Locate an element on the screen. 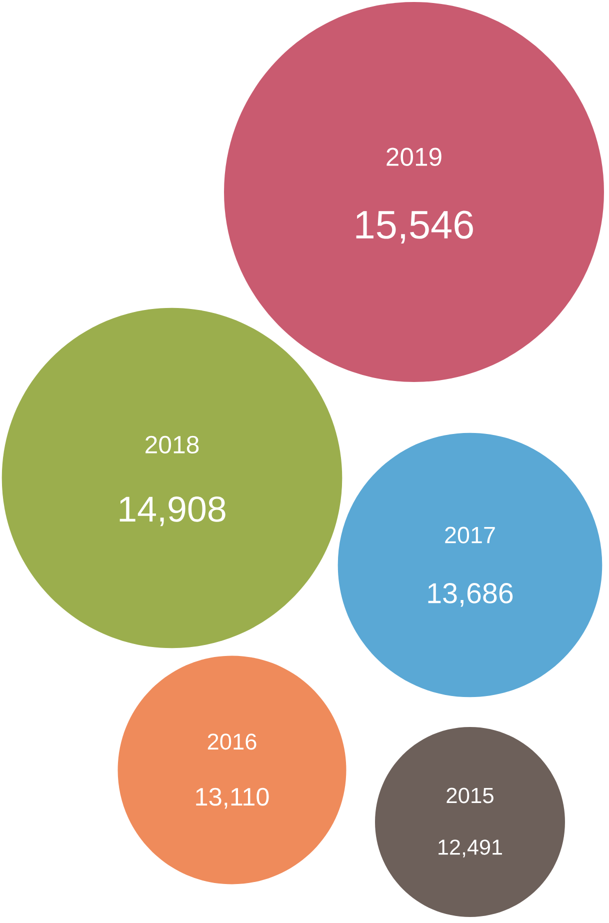  category-label: 2018 is located at coordinates (172, 445).